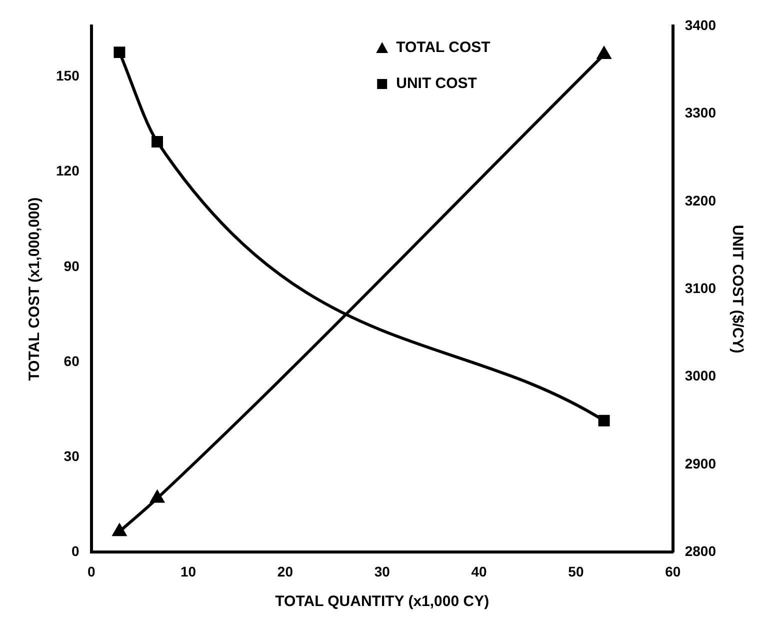 The height and width of the screenshot is (633, 772). What do you see at coordinates (436, 83) in the screenshot?
I see `legend-label: UNIT COST` at bounding box center [436, 83].